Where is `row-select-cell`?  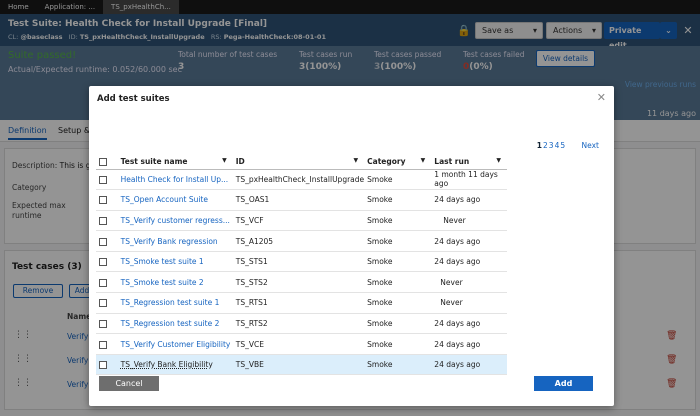
row-select-cell is located at coordinates (107, 365).